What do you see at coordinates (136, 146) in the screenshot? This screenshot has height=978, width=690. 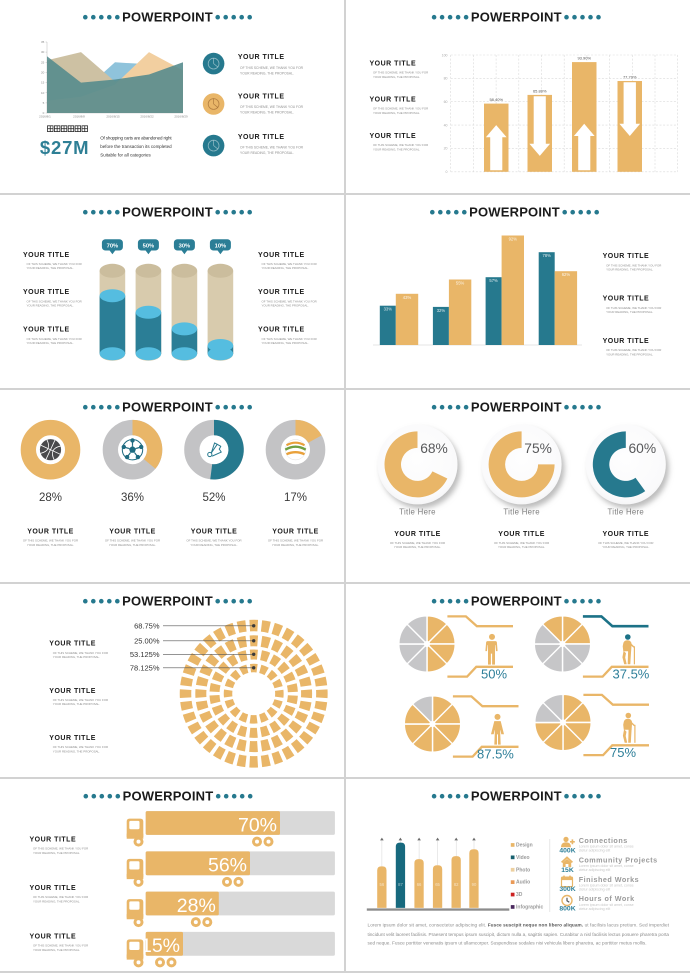 I see `svg-text:before the transaction its com: before the transaction its completed` at bounding box center [136, 146].